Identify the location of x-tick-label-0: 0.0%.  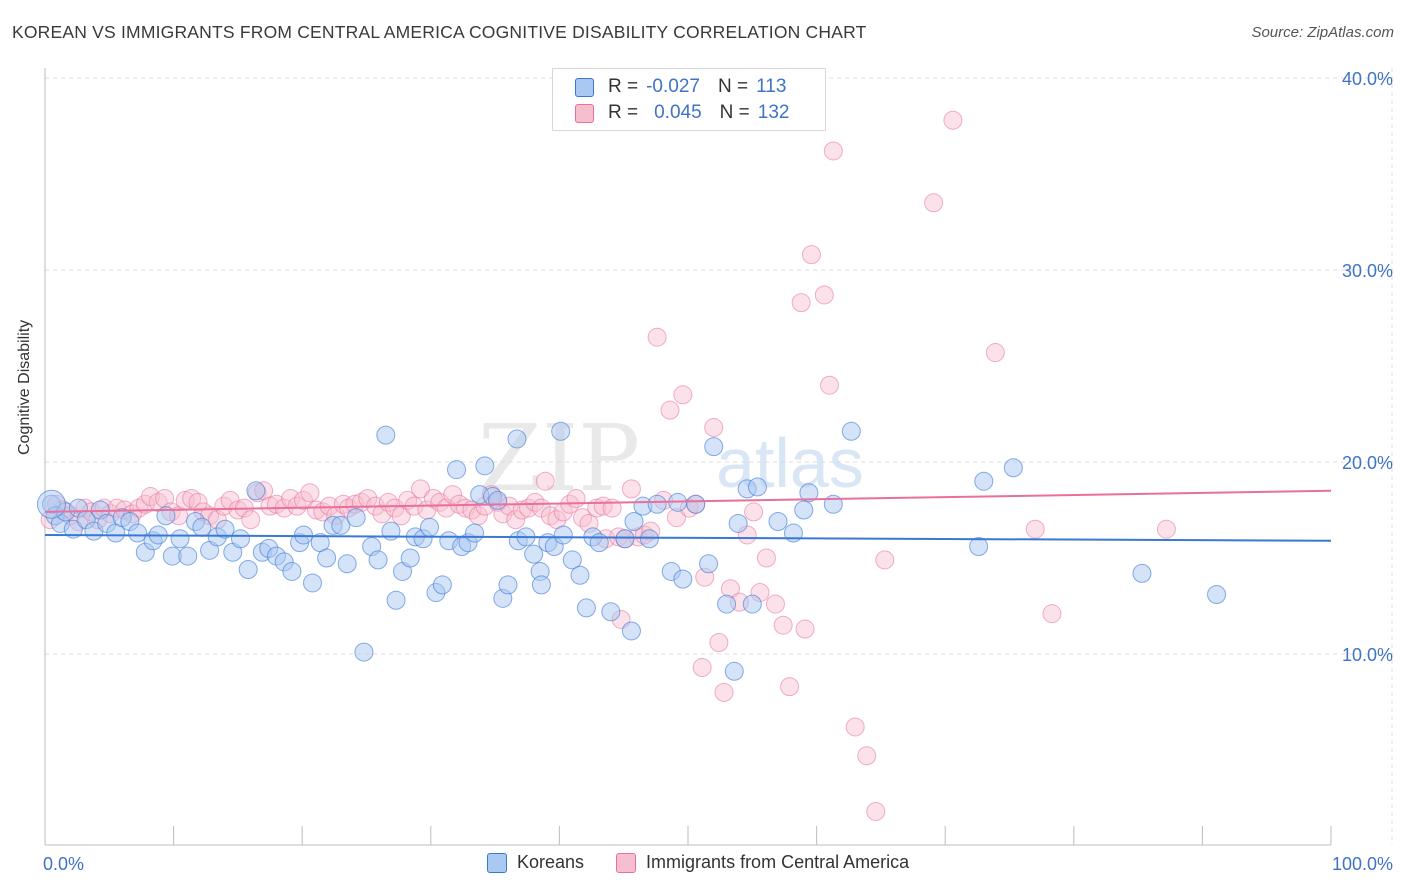
(63, 864).